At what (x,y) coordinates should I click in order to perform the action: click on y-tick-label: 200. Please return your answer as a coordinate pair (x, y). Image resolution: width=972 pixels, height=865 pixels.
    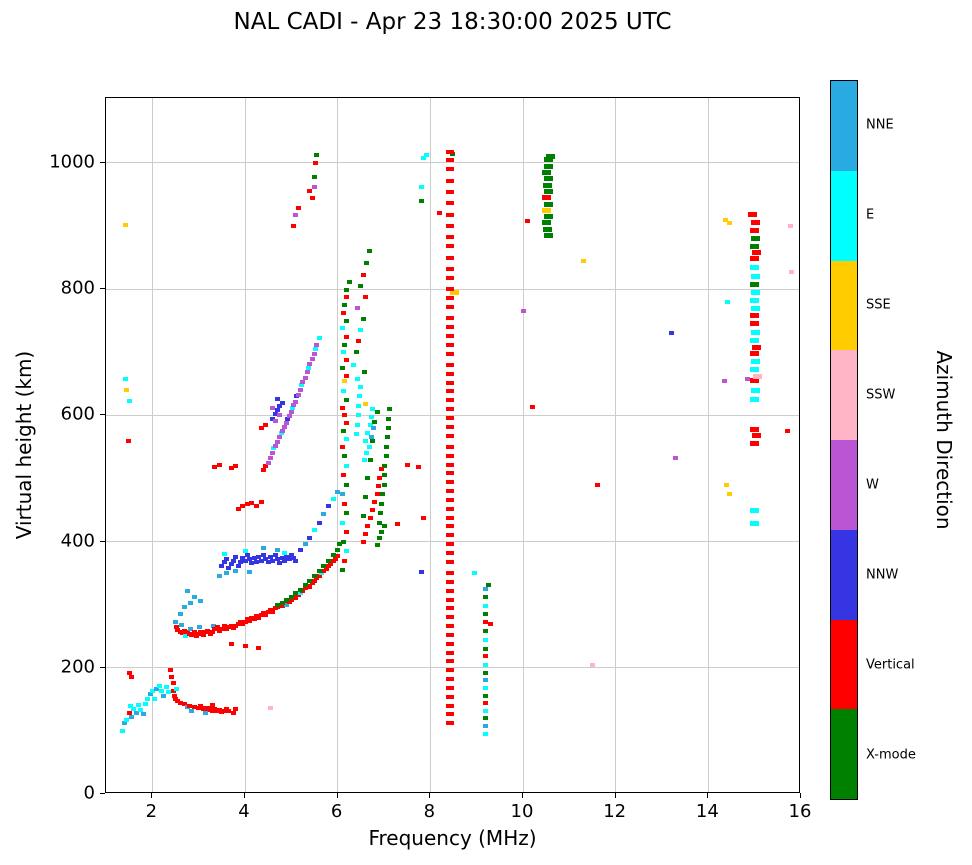
    Looking at the image, I should click on (77, 667).